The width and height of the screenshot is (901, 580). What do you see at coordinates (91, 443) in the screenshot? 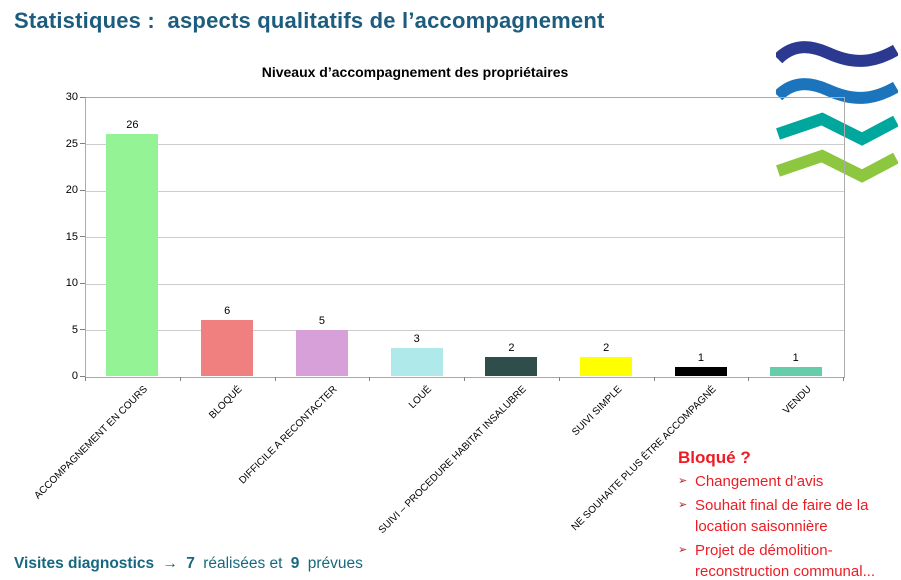
I see `x-axis-label: ACCOMPAGNEMENT EN COURS` at bounding box center [91, 443].